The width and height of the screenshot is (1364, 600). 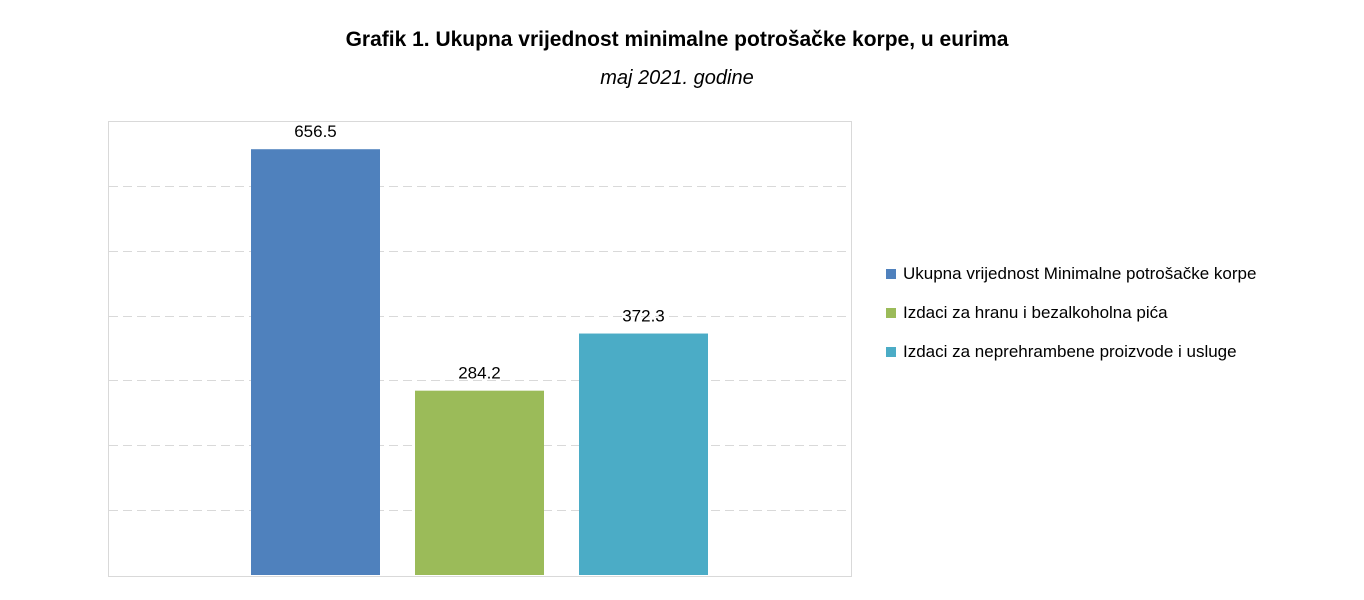 I want to click on legend-swatch-total, so click(x=891, y=274).